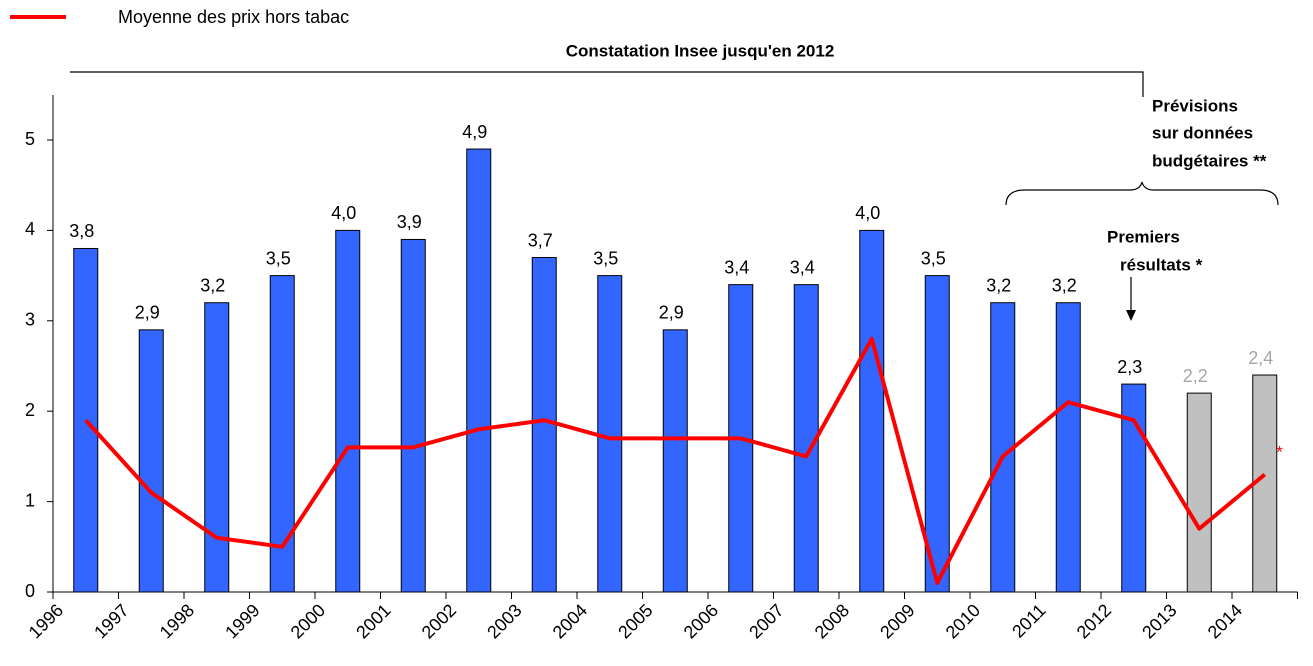 The image size is (1313, 666). Describe the element at coordinates (1225, 621) in the screenshot. I see `x-tick-label: 2014` at that location.